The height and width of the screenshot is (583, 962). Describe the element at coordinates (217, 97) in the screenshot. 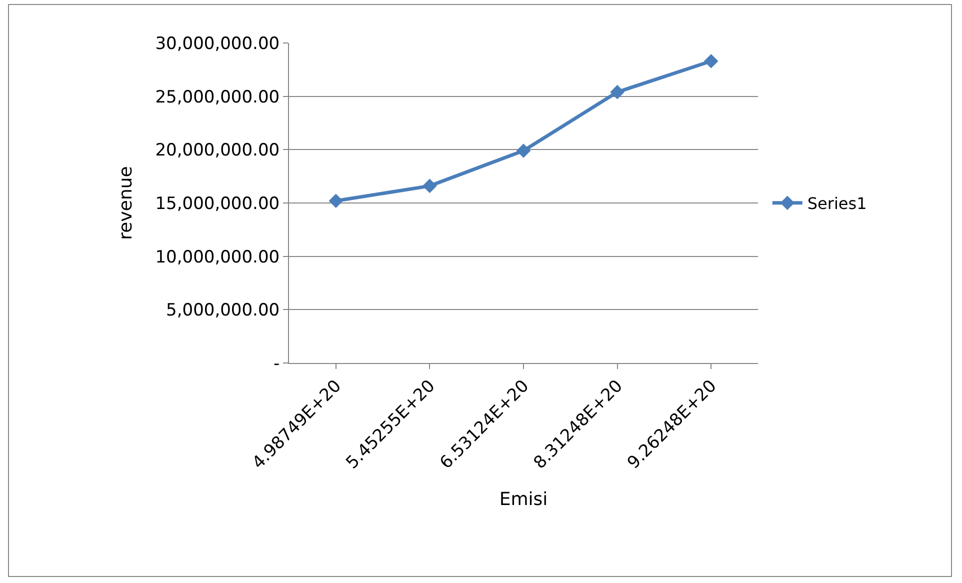

I see `y-tick-label: 25,000,000.00` at that location.